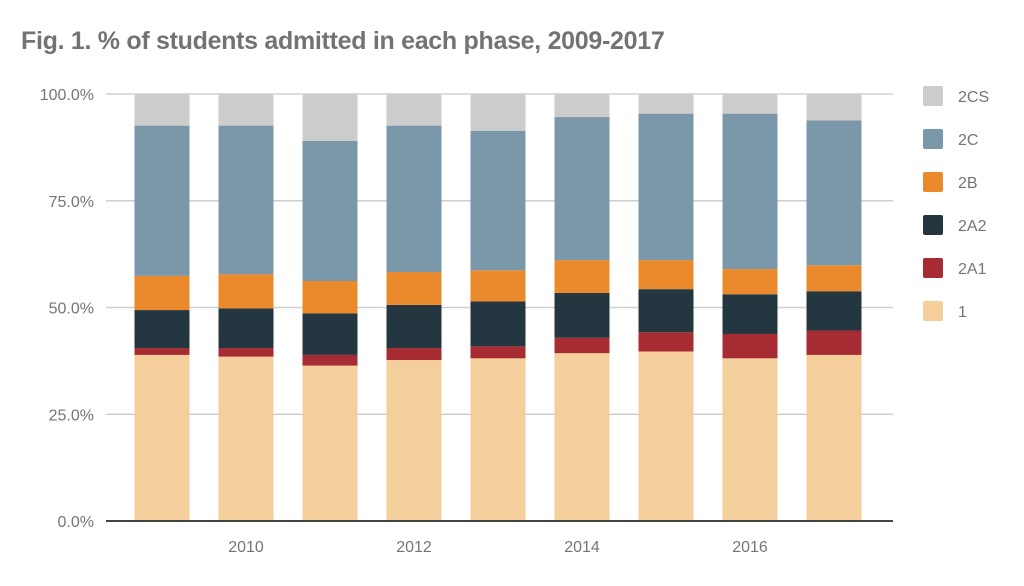  I want to click on bar-2014, so click(582, 307).